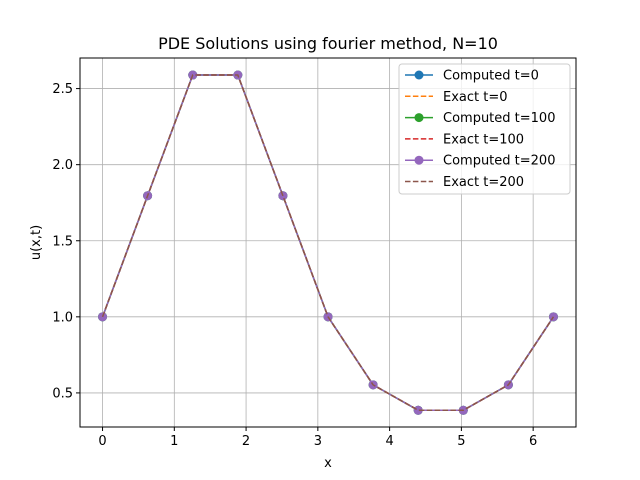 Image resolution: width=640 pixels, height=480 pixels. I want to click on legend-entry-label: Exact t=0, so click(475, 97).